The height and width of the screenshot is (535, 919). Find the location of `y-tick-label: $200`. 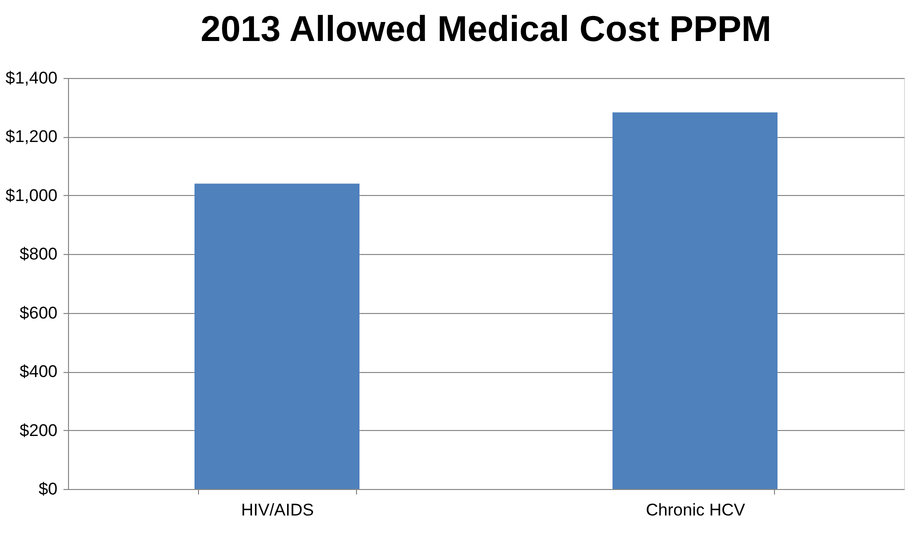

y-tick-label: $200 is located at coordinates (39, 430).